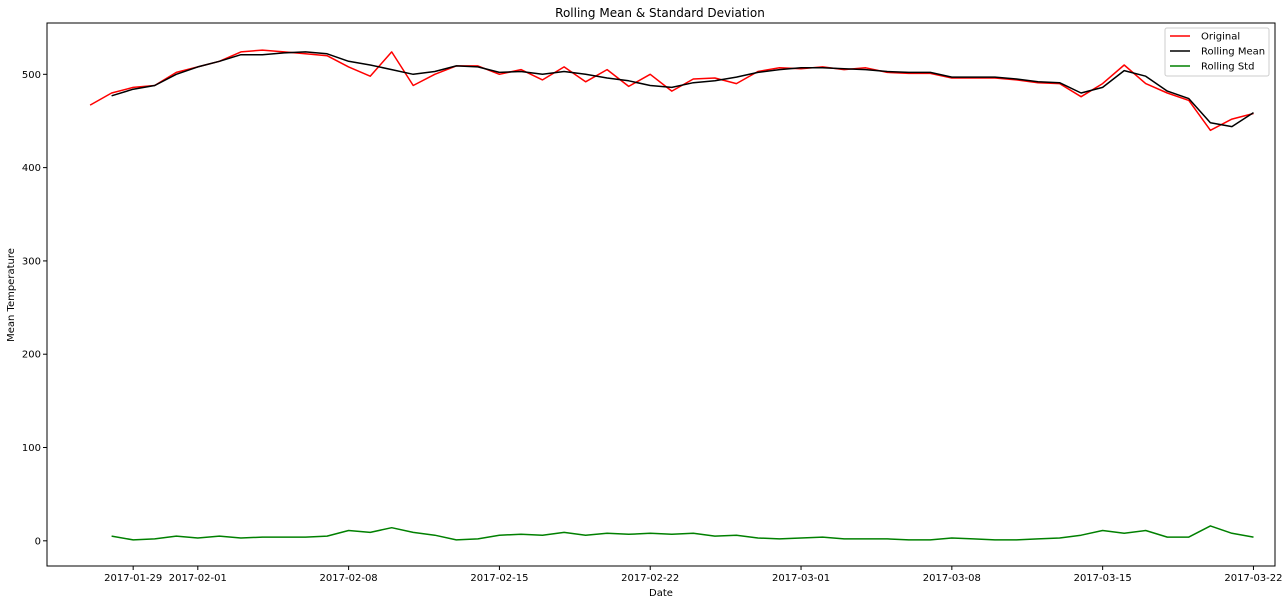 The width and height of the screenshot is (1285, 604). Describe the element at coordinates (1103, 578) in the screenshot. I see `x-tick-label: 2017-03-15` at that location.